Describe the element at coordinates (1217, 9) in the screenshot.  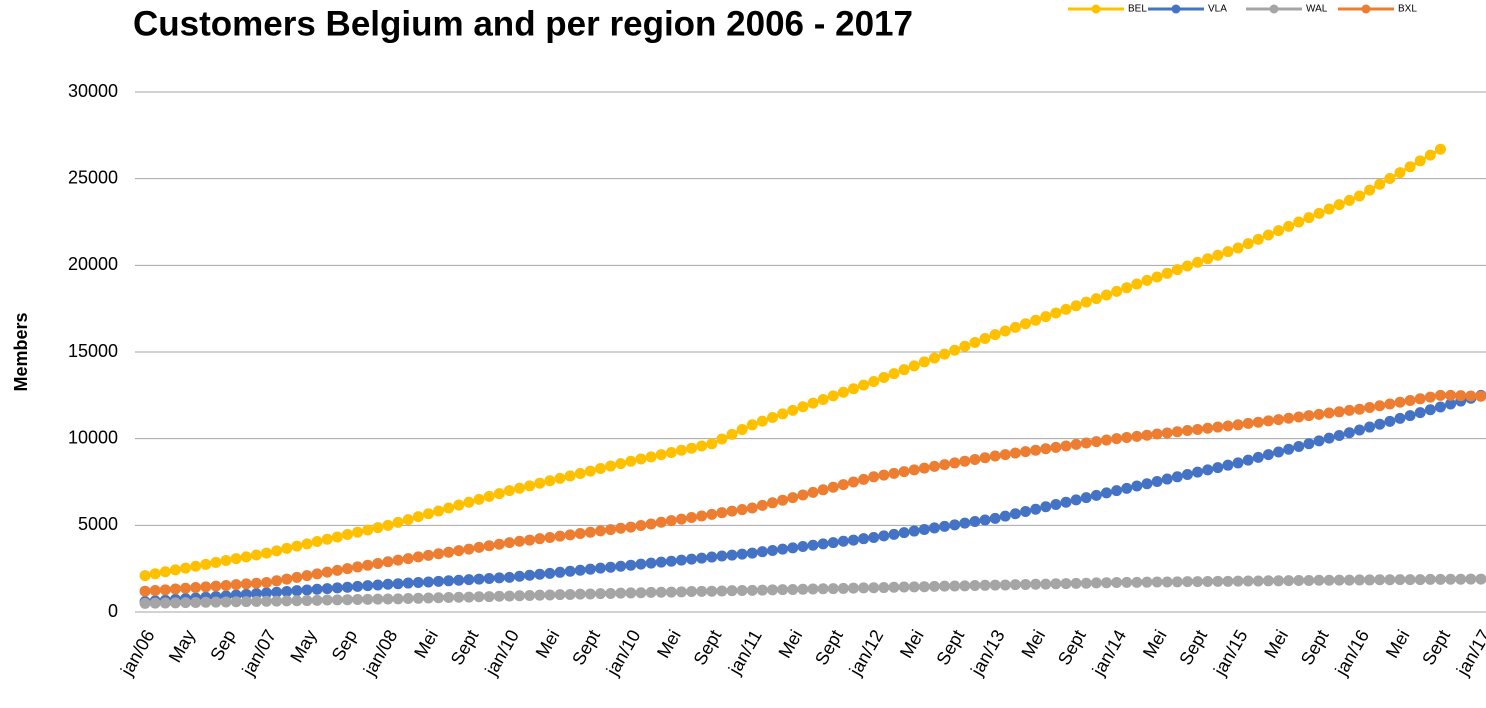
I see `legend-label: VLA` at that location.